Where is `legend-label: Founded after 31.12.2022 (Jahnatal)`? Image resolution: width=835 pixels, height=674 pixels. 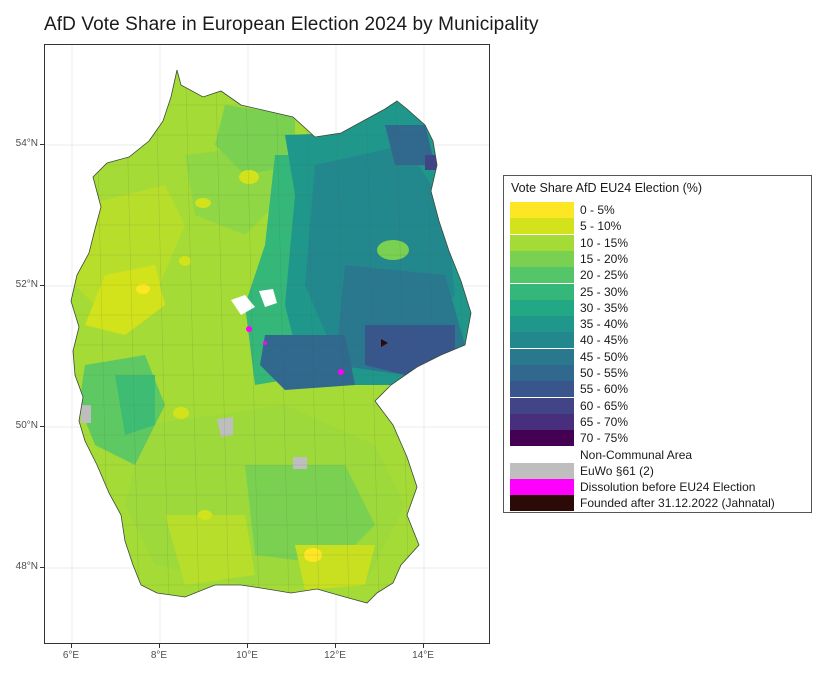 legend-label: Founded after 31.12.2022 (Jahnatal) is located at coordinates (677, 503).